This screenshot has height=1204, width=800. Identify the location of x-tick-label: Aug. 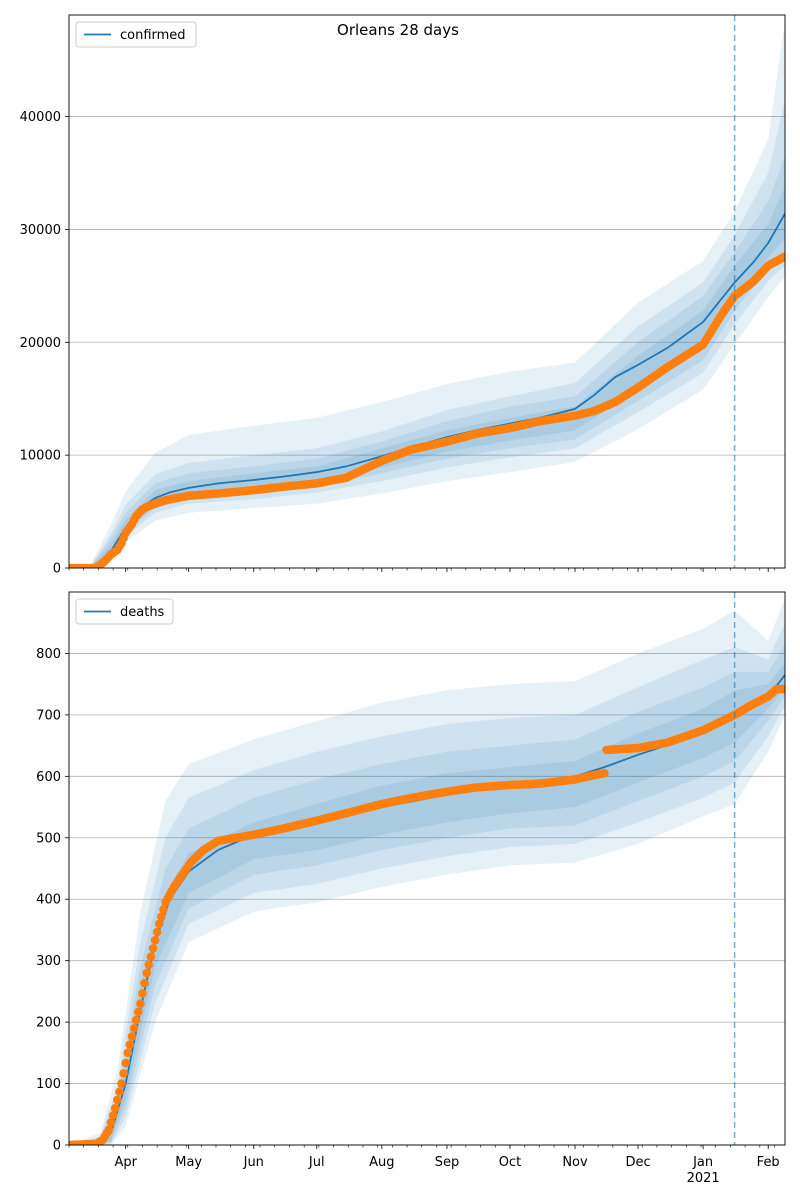
(381, 1162).